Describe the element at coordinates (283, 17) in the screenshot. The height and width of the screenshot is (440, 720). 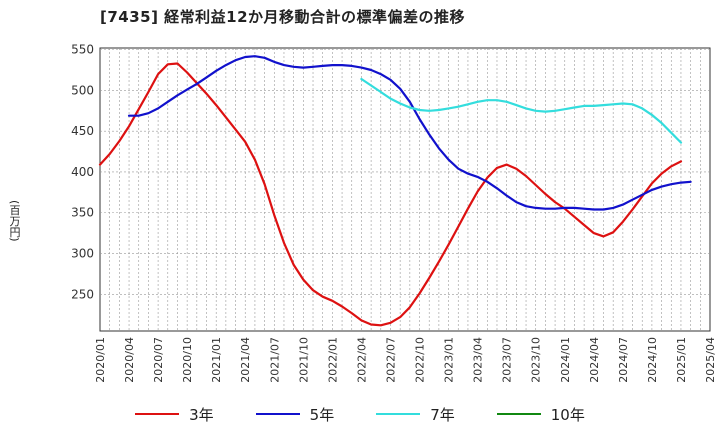
I see `chart-title: [7435] 経常利益12か月移動合計の標準偏差の推移` at that location.